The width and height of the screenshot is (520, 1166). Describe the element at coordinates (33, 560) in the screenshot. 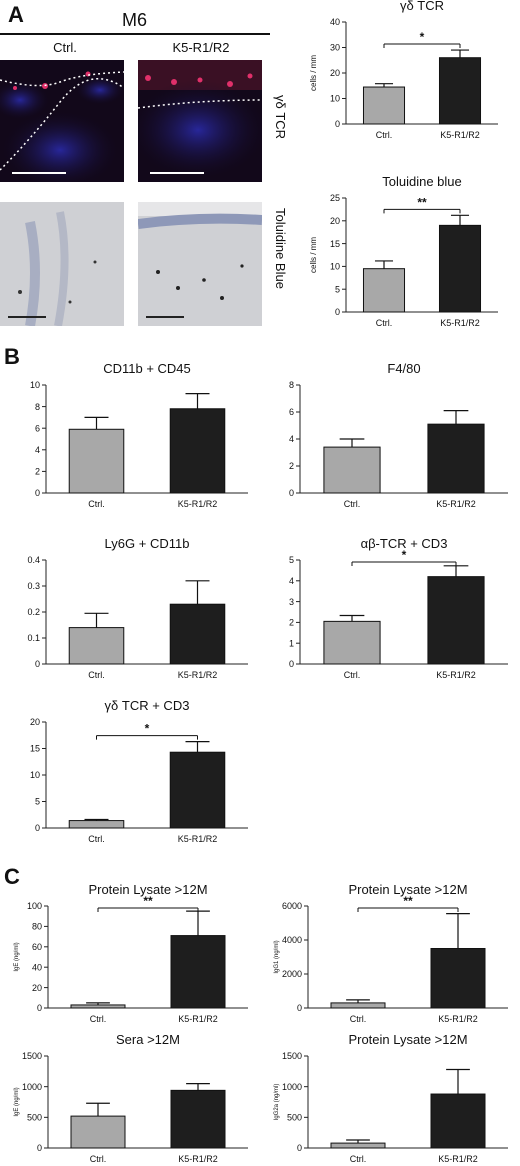

I see `y-tick-label: 0.4` at that location.